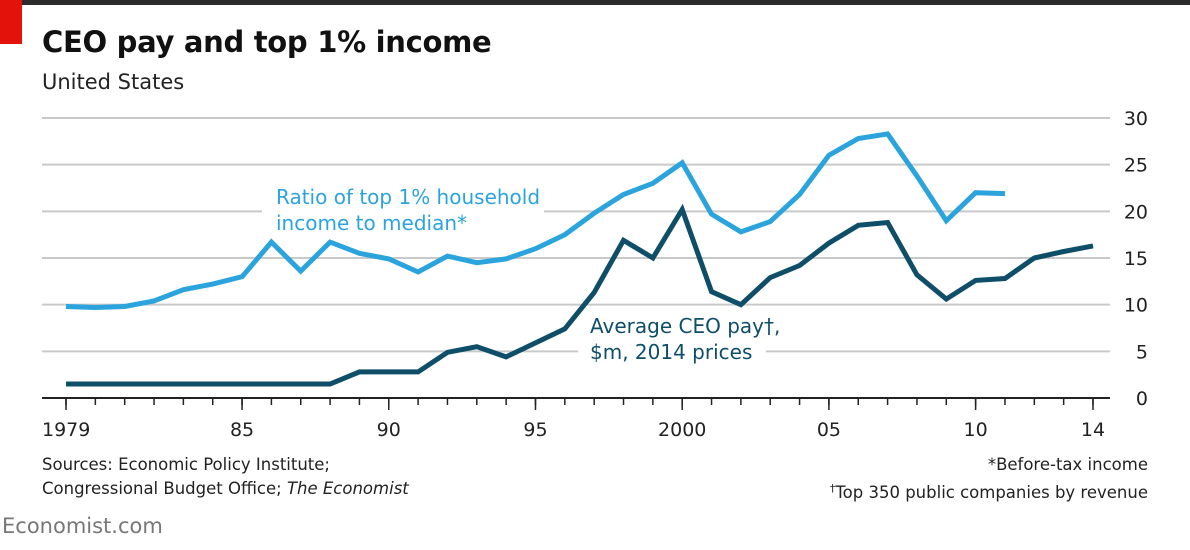 The height and width of the screenshot is (550, 1190). What do you see at coordinates (1142, 399) in the screenshot?
I see `y-tick-label-0: 0` at bounding box center [1142, 399].